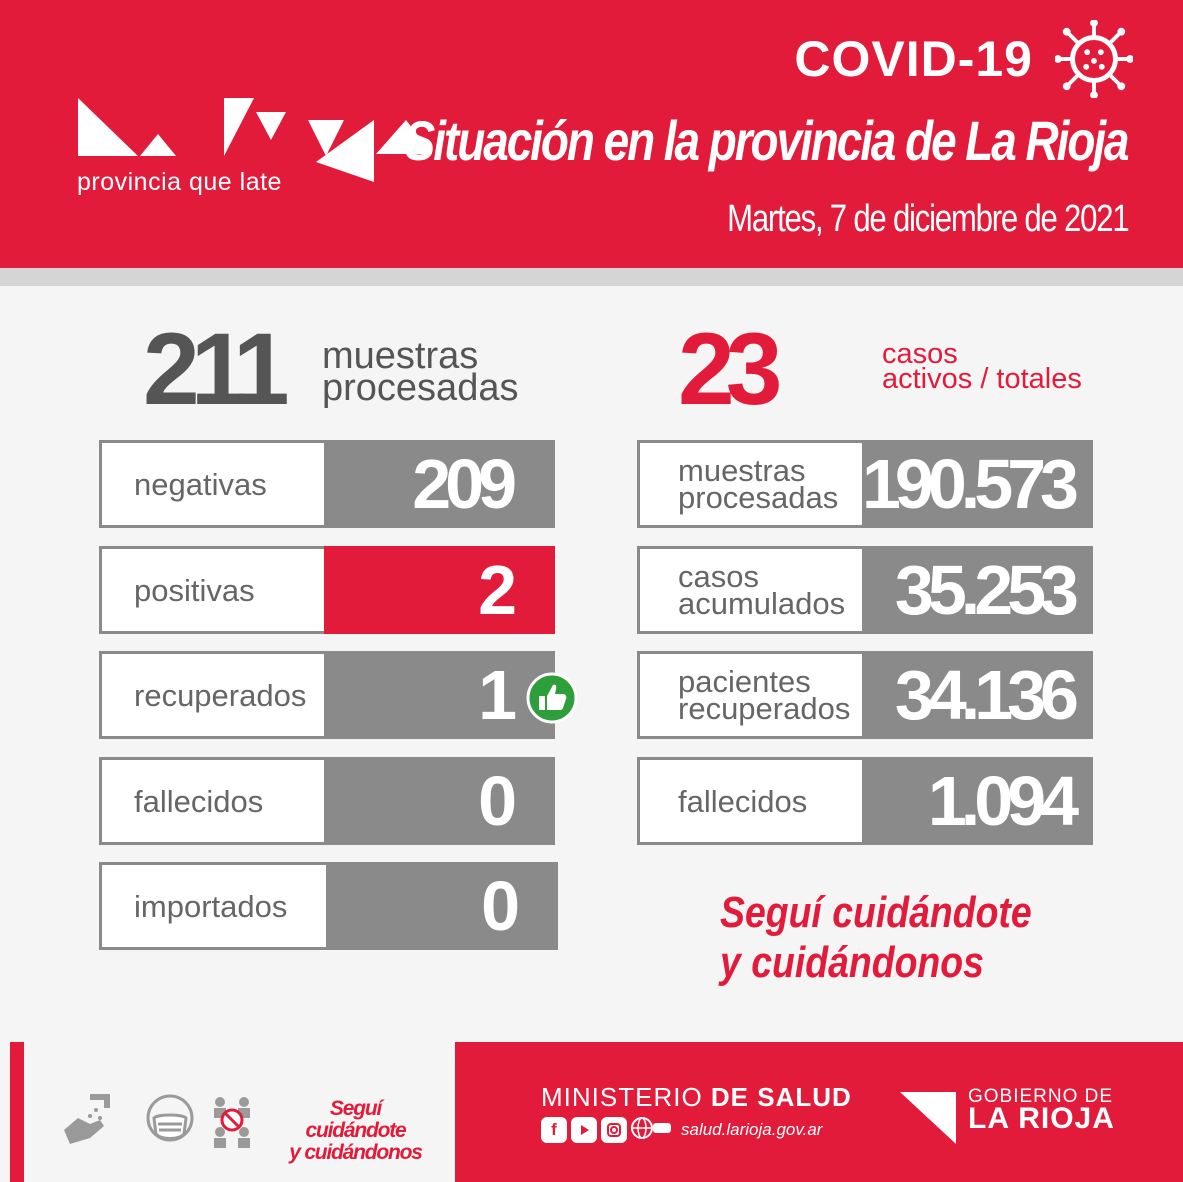 This screenshot has width=1183, height=1182. I want to click on ministry-name: MINISTERIO DE SALUD, so click(696, 1097).